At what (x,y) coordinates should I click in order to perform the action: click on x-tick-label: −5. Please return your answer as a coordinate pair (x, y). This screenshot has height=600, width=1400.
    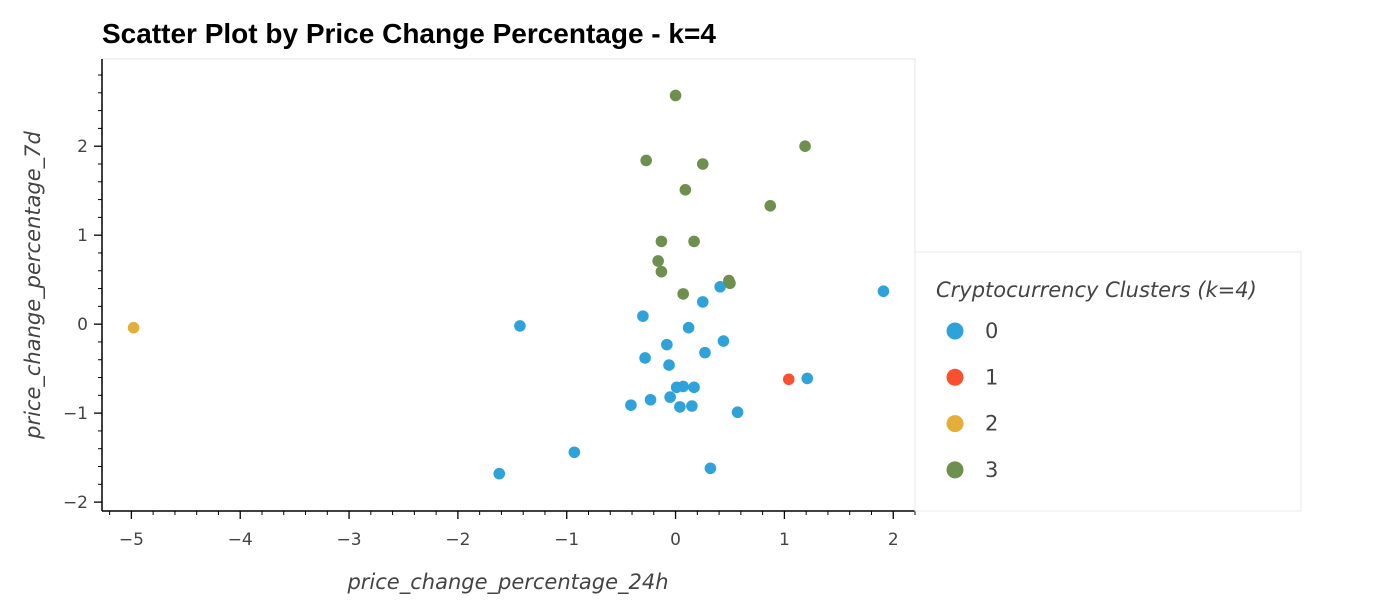
    Looking at the image, I should click on (131, 540).